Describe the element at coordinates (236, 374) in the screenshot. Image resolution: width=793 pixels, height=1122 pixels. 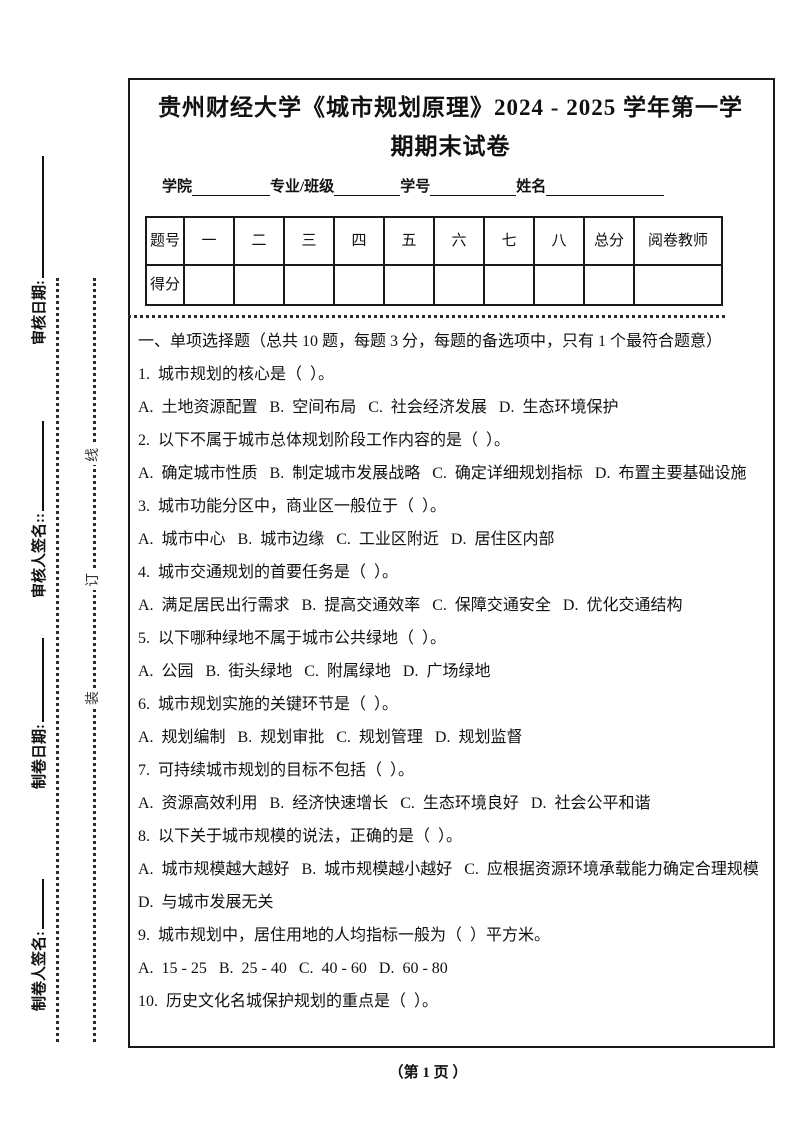
I see `question-1-text: 1. 城市规划的核心是（ ）。` at that location.